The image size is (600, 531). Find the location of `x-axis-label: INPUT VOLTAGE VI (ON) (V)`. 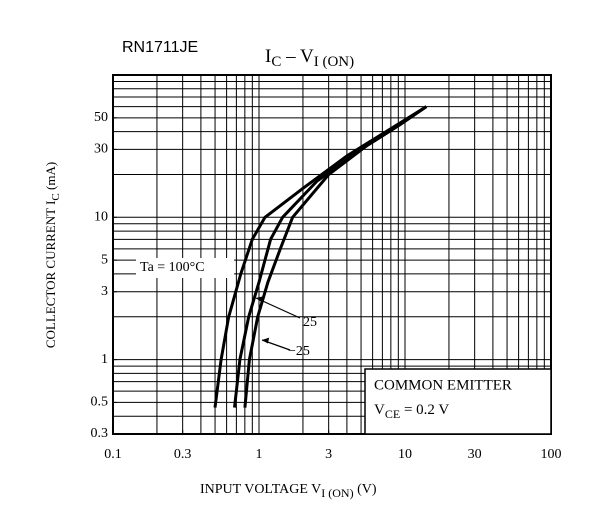

x-axis-label: INPUT VOLTAGE VI (ON) (V) is located at coordinates (288, 491).